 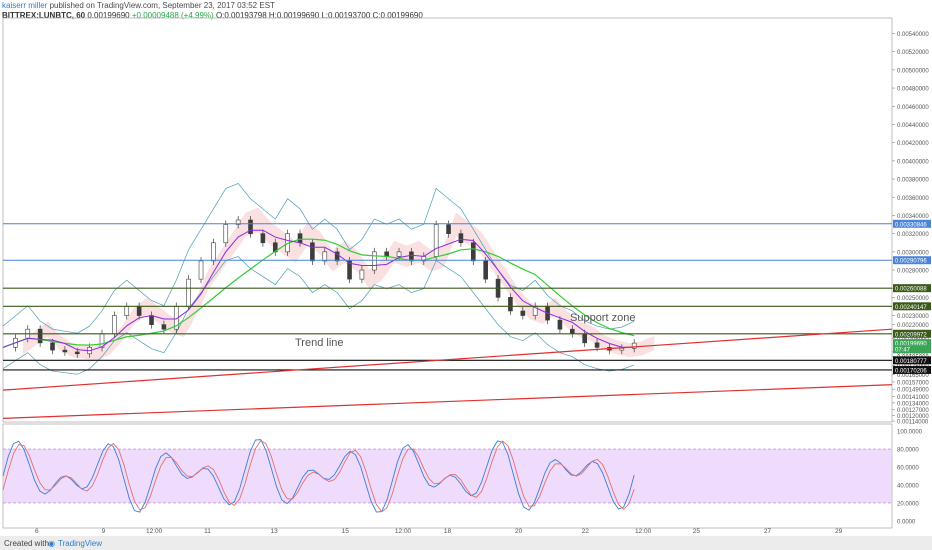 What do you see at coordinates (697, 531) in the screenshot?
I see `time-axis-label: 25` at bounding box center [697, 531].